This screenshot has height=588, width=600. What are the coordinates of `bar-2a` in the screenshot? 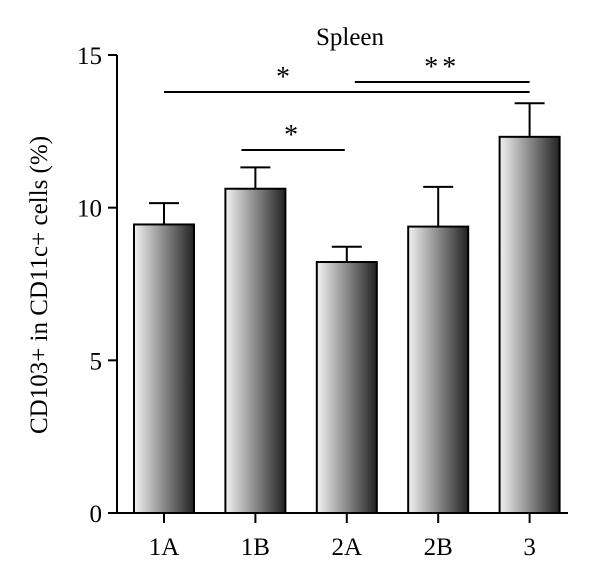 It's located at (346, 387).